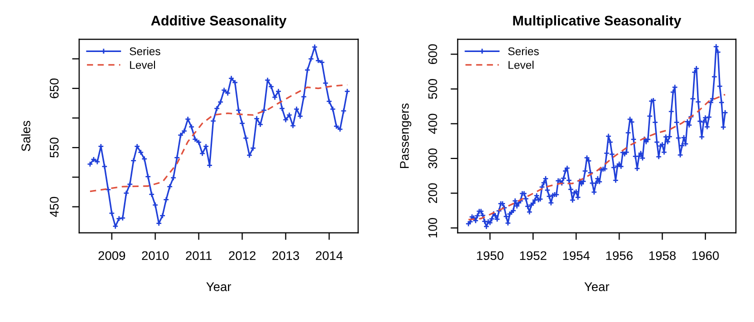 This screenshot has width=754, height=322. What do you see at coordinates (219, 21) in the screenshot?
I see `chart-title: Additive Seasonality` at bounding box center [219, 21].